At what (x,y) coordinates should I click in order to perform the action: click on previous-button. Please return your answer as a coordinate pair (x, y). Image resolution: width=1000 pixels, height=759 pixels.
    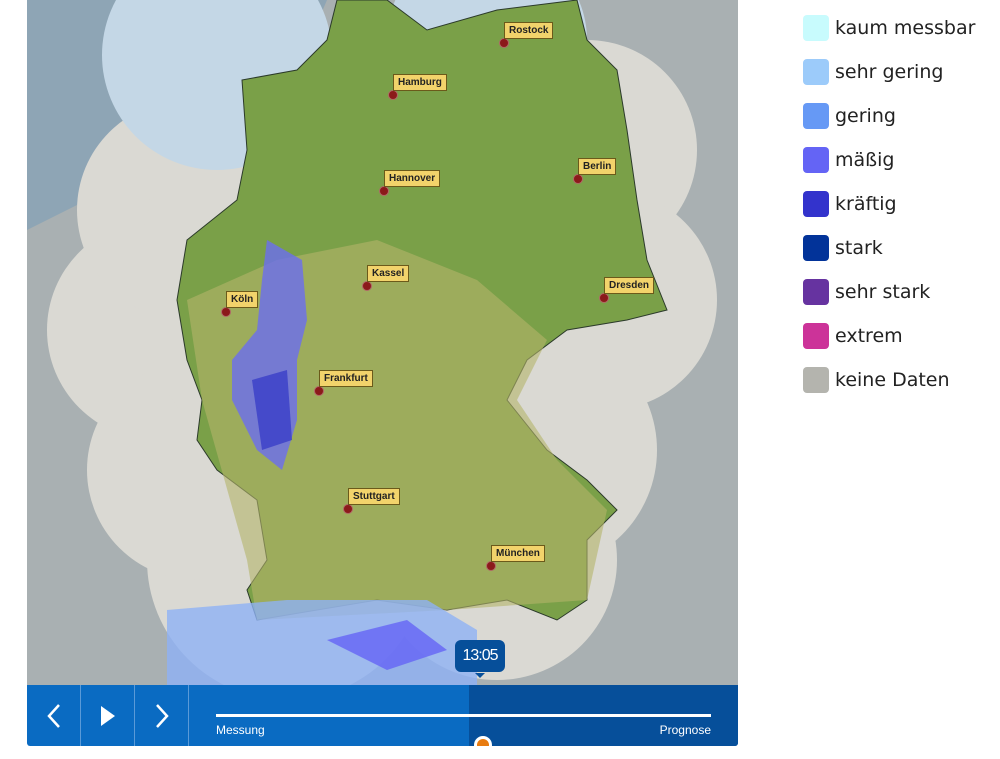
    Looking at the image, I should click on (54, 715).